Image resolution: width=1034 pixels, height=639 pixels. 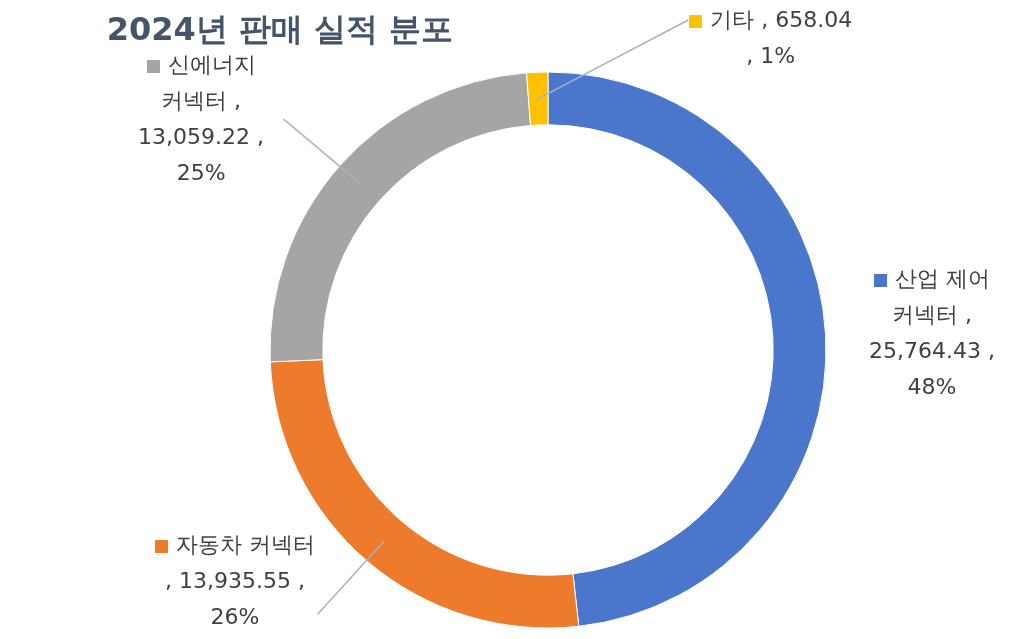 I want to click on data-label: , 13,935.55 , 26%, so click(x=235, y=598).